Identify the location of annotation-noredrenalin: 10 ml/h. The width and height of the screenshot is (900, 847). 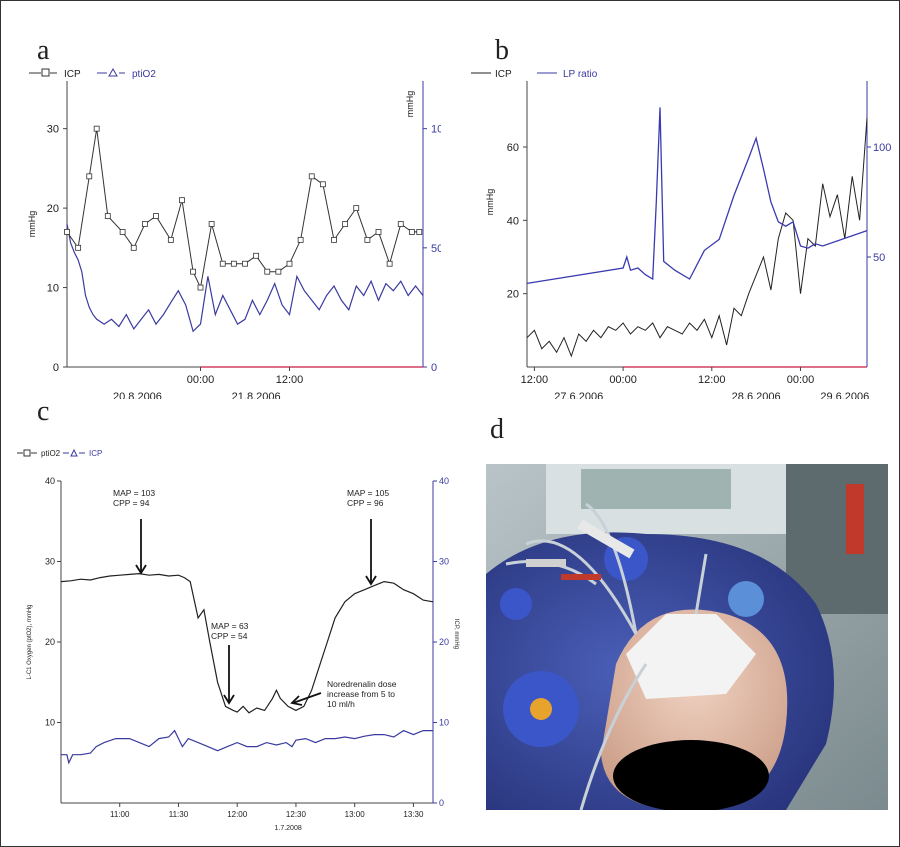
(341, 704).